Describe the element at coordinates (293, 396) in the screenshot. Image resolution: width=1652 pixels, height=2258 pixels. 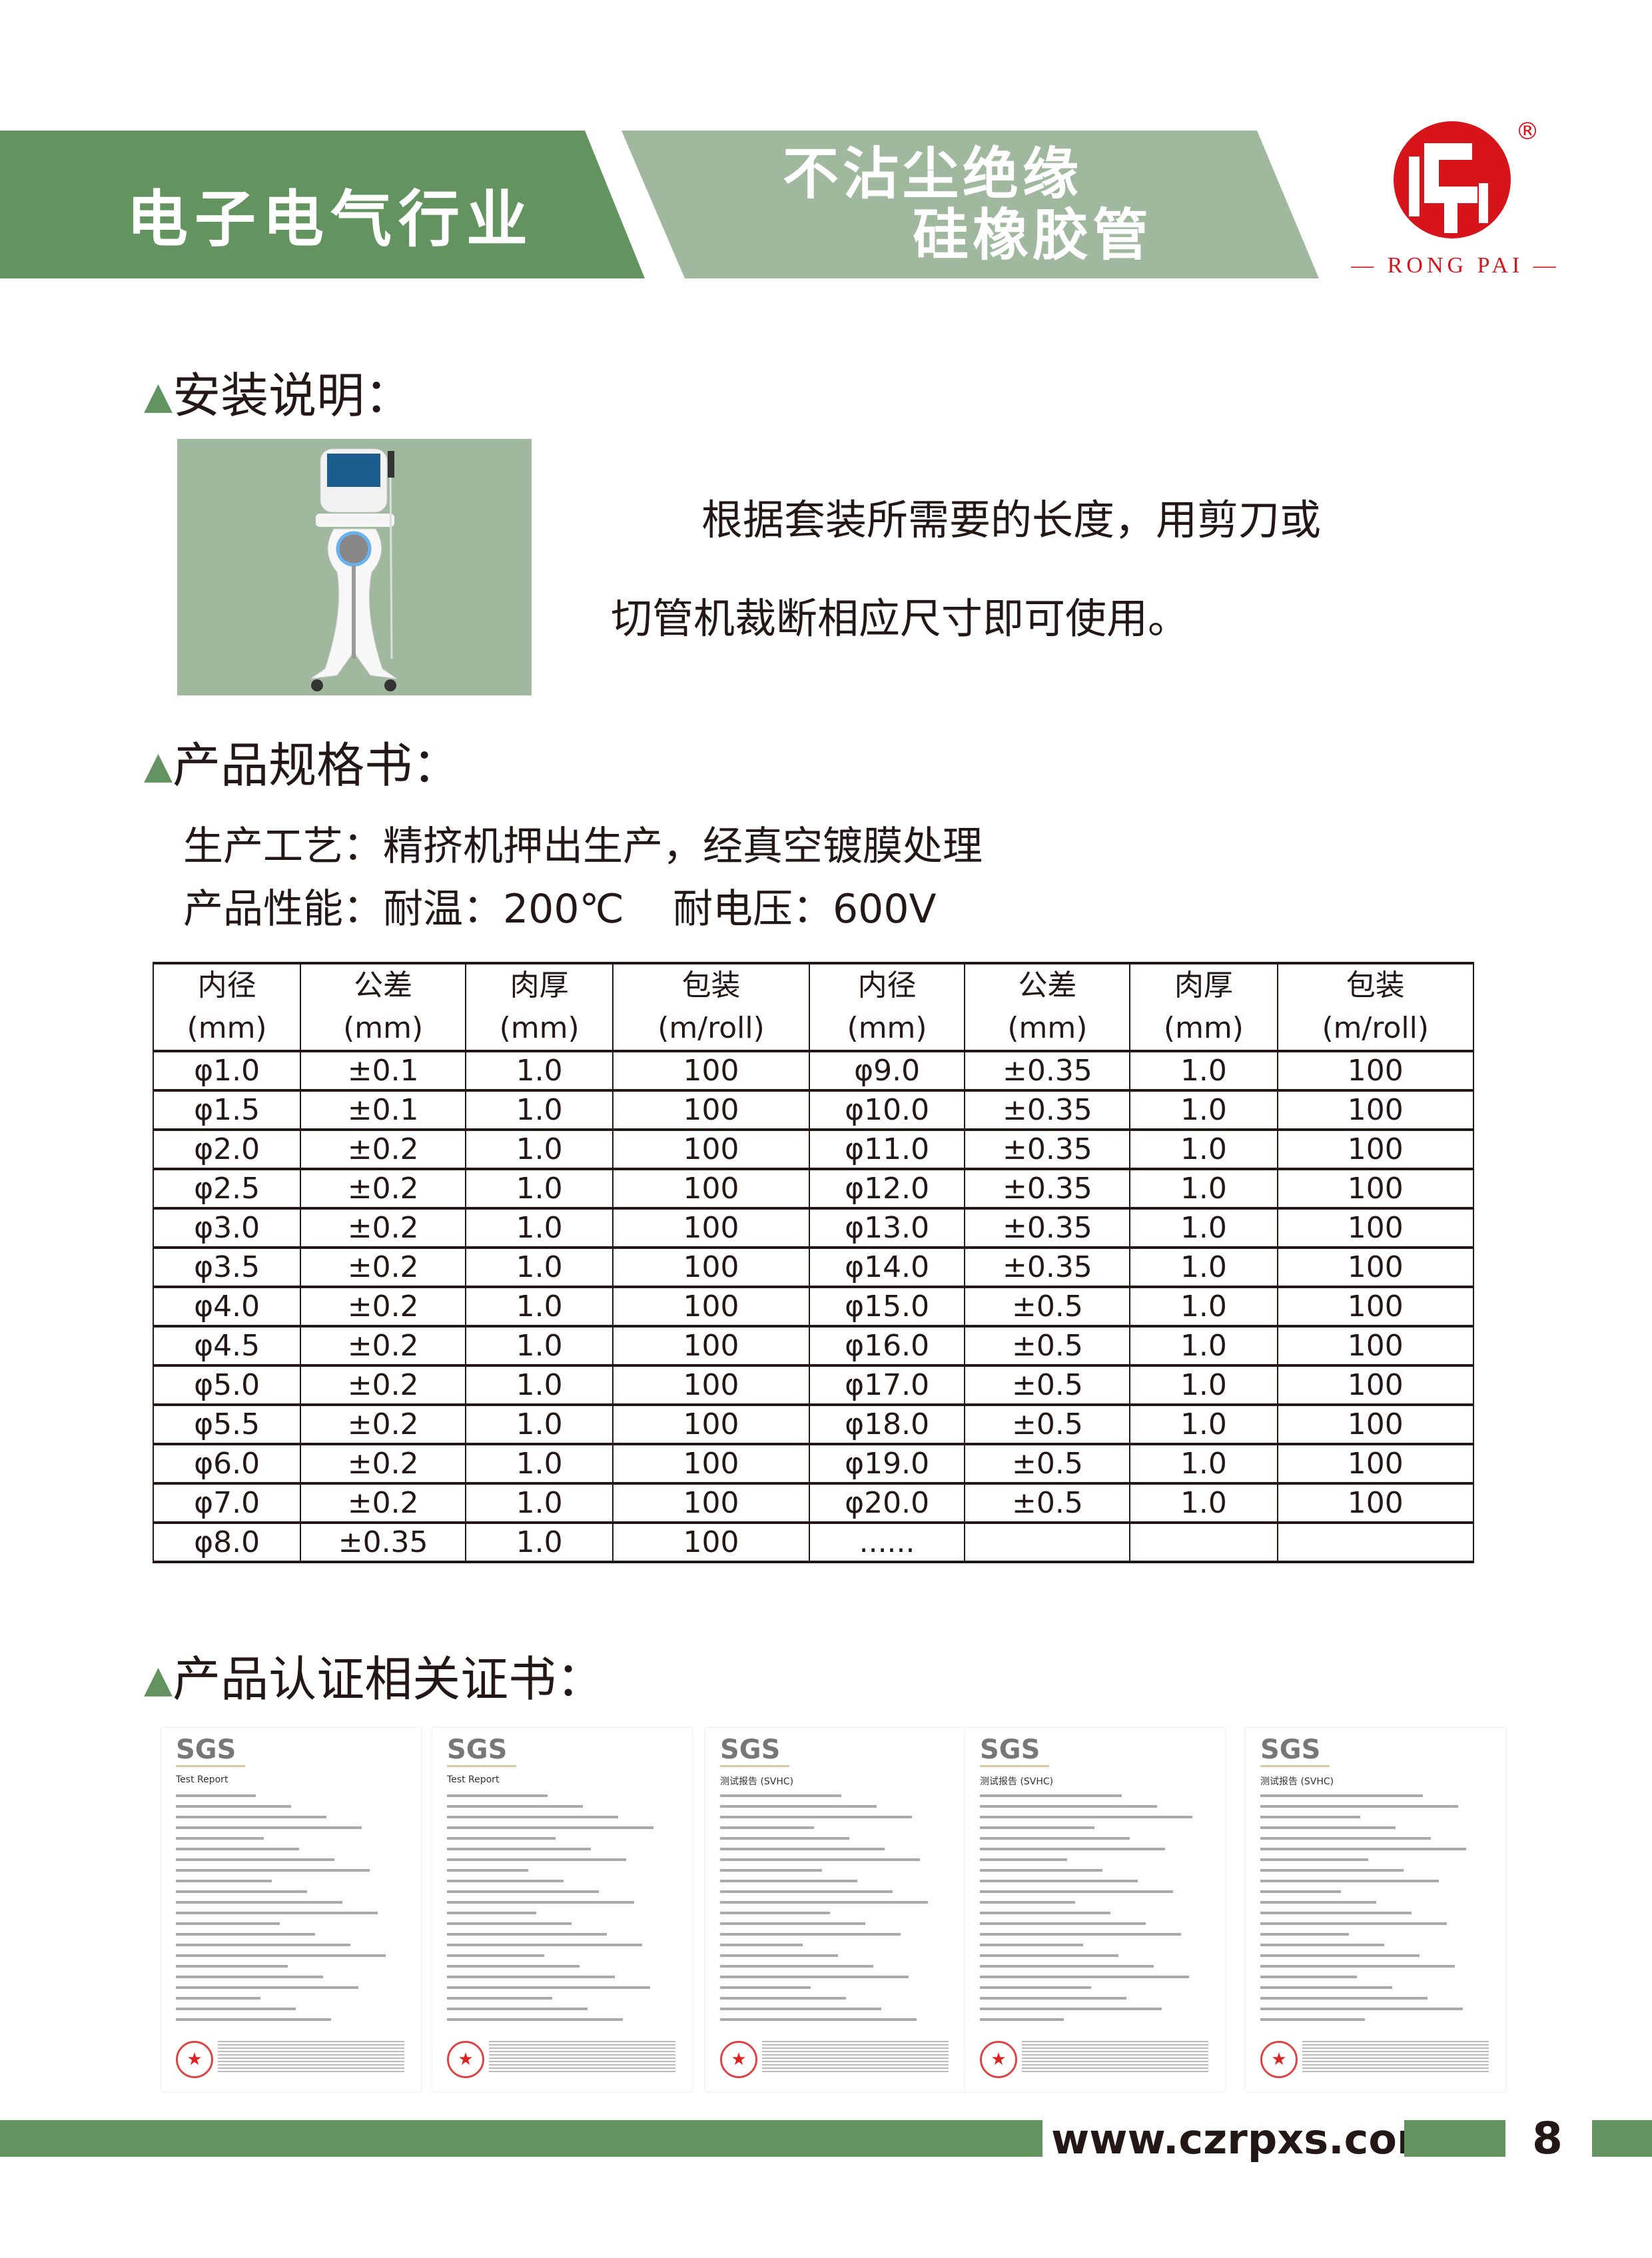
I see `install-heading-text: 安装说明：` at that location.